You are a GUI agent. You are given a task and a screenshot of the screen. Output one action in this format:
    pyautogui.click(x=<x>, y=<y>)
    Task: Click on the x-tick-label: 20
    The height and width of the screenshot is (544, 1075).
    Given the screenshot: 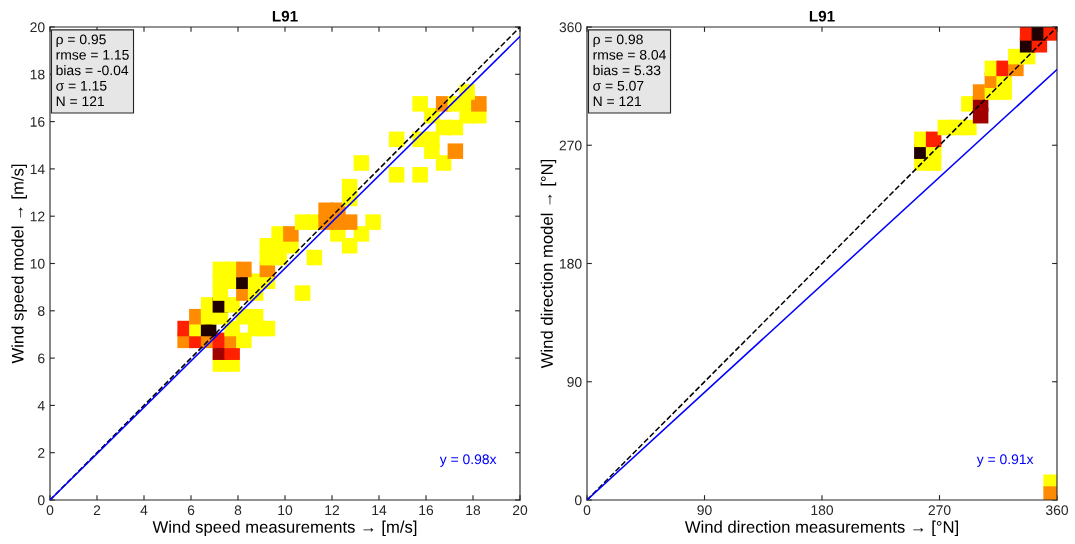 What is the action you would take?
    pyautogui.click(x=520, y=510)
    